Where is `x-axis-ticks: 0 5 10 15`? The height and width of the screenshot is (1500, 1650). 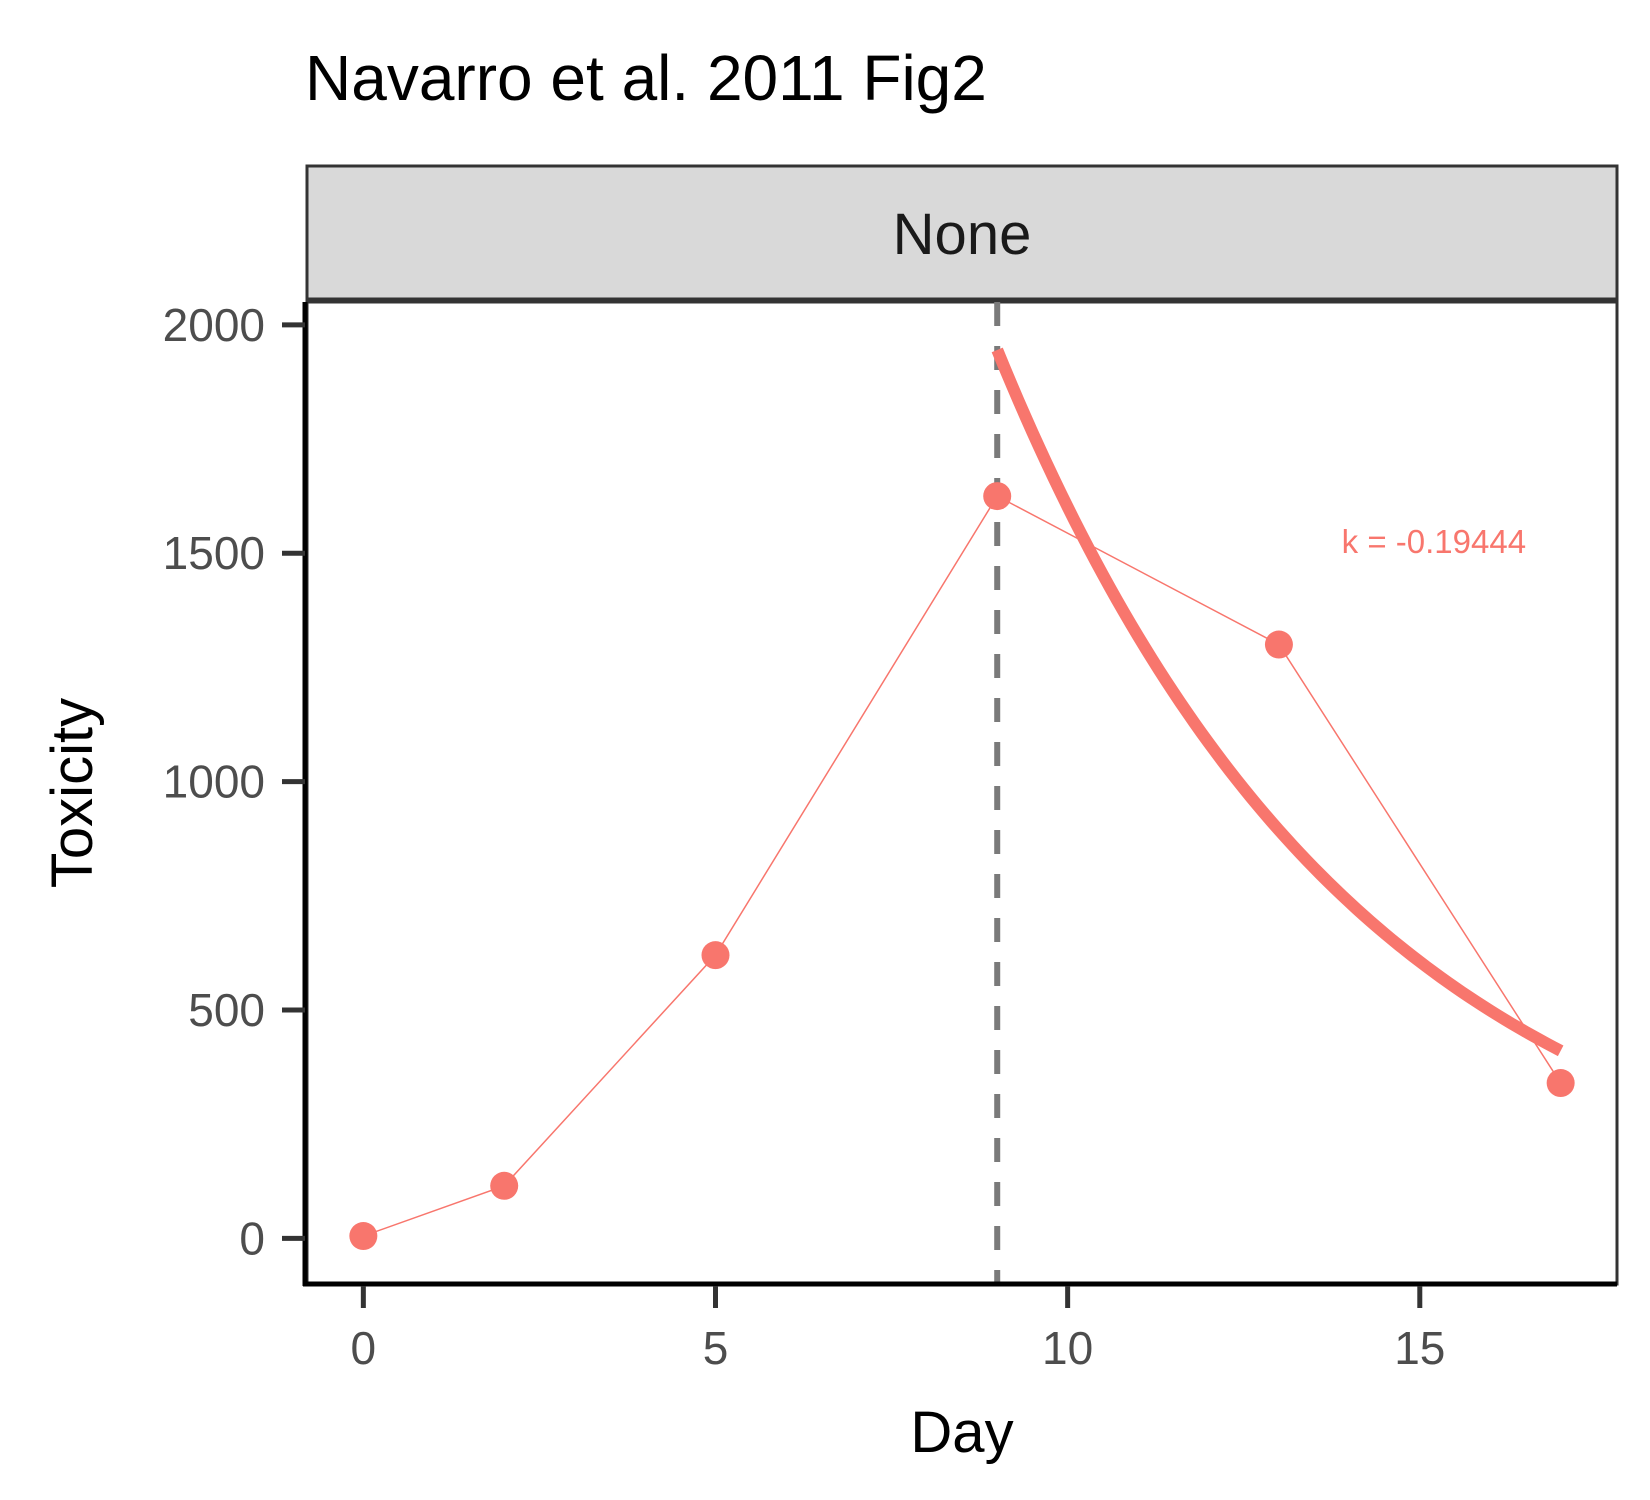
x-axis-ticks: 0 5 10 15 is located at coordinates (898, 1330).